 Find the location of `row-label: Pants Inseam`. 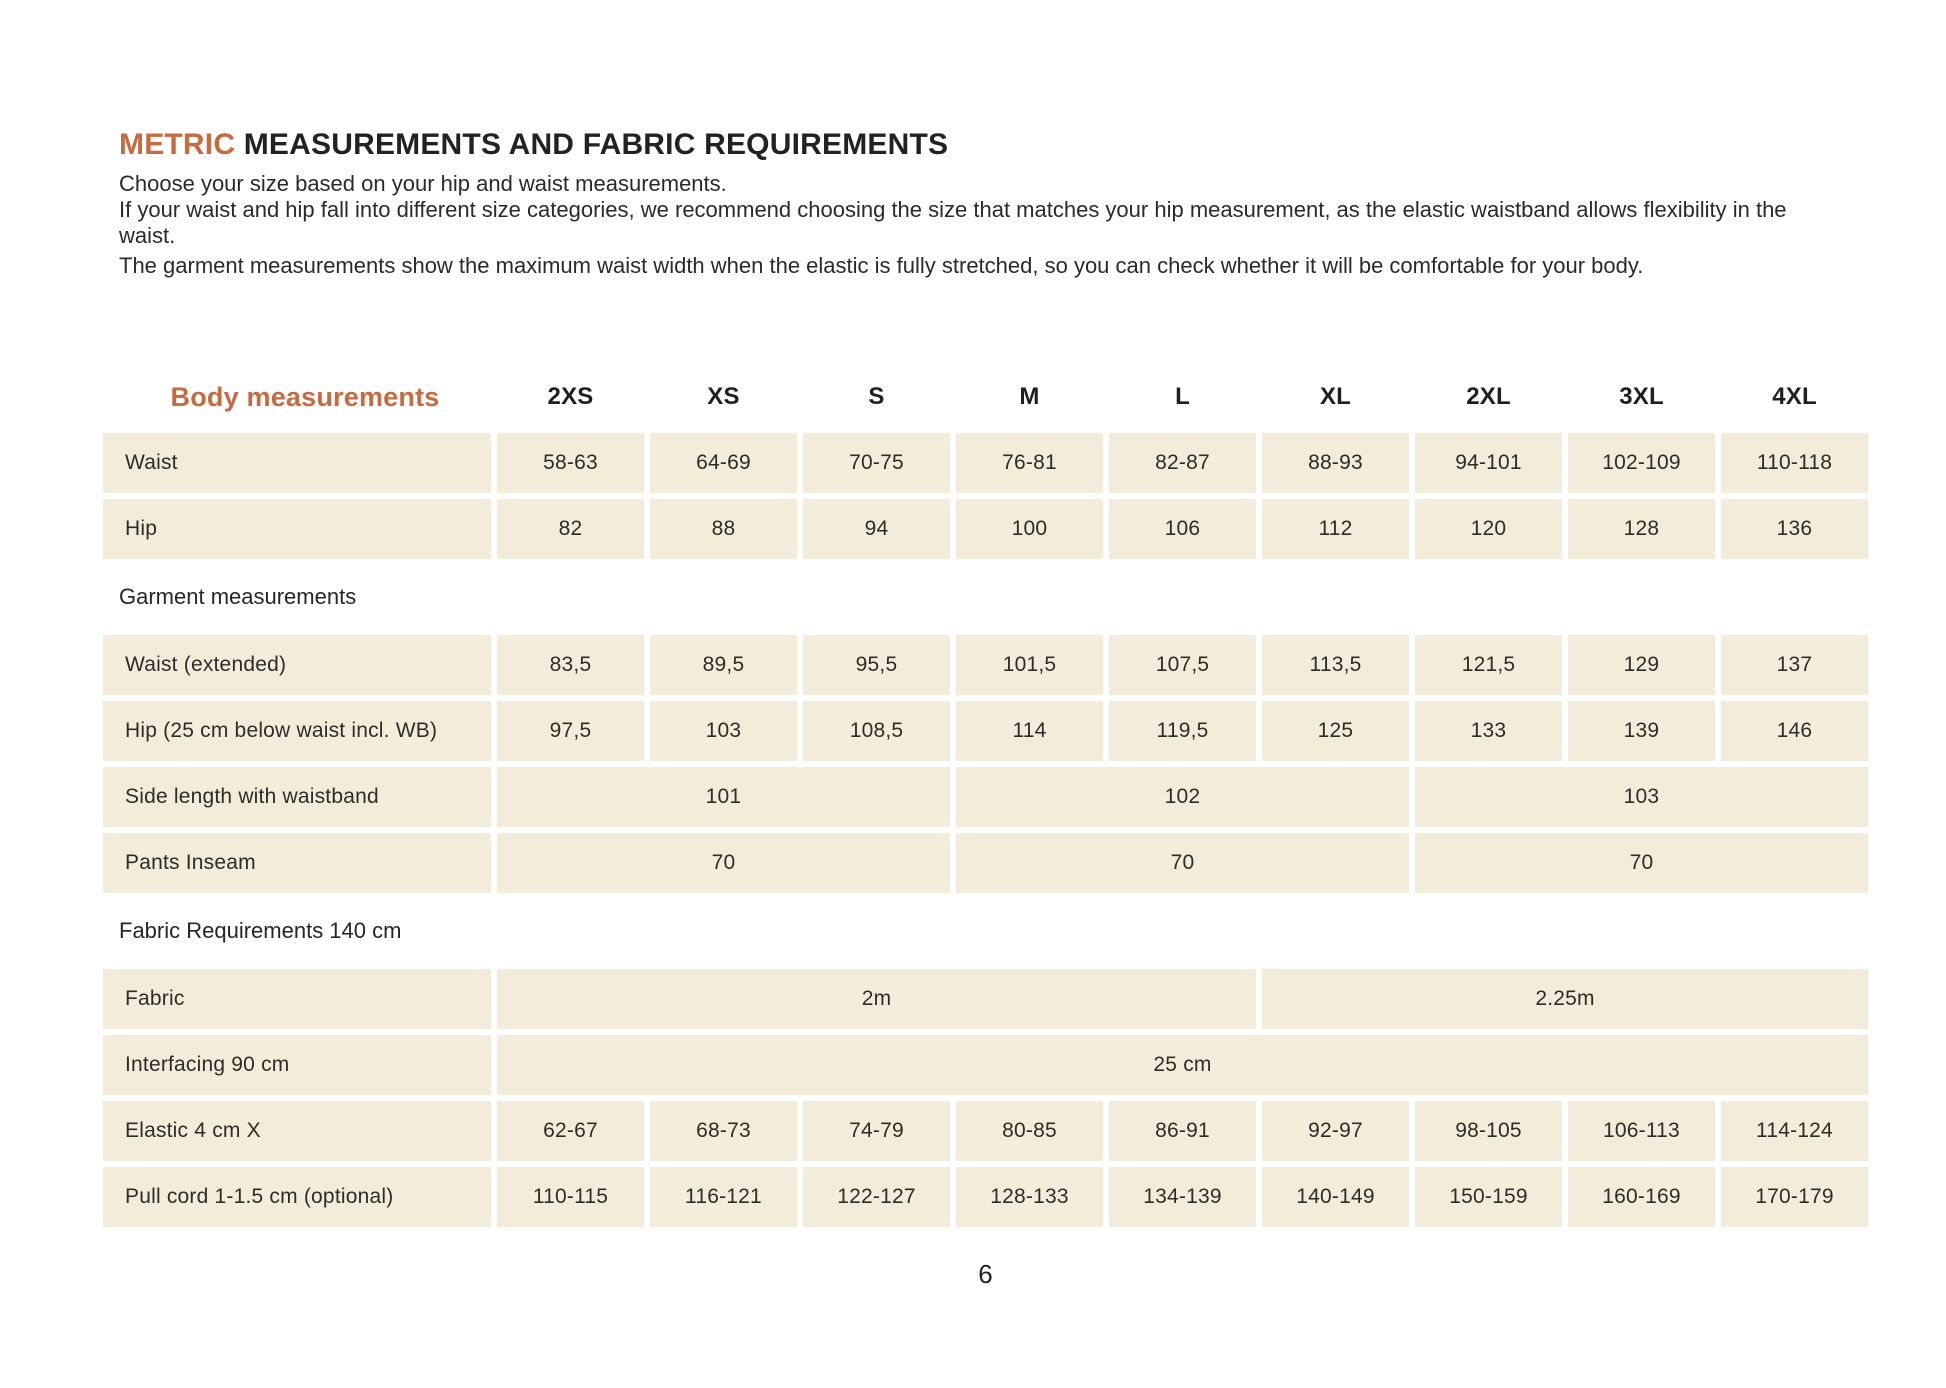

row-label: Pants Inseam is located at coordinates (297, 863).